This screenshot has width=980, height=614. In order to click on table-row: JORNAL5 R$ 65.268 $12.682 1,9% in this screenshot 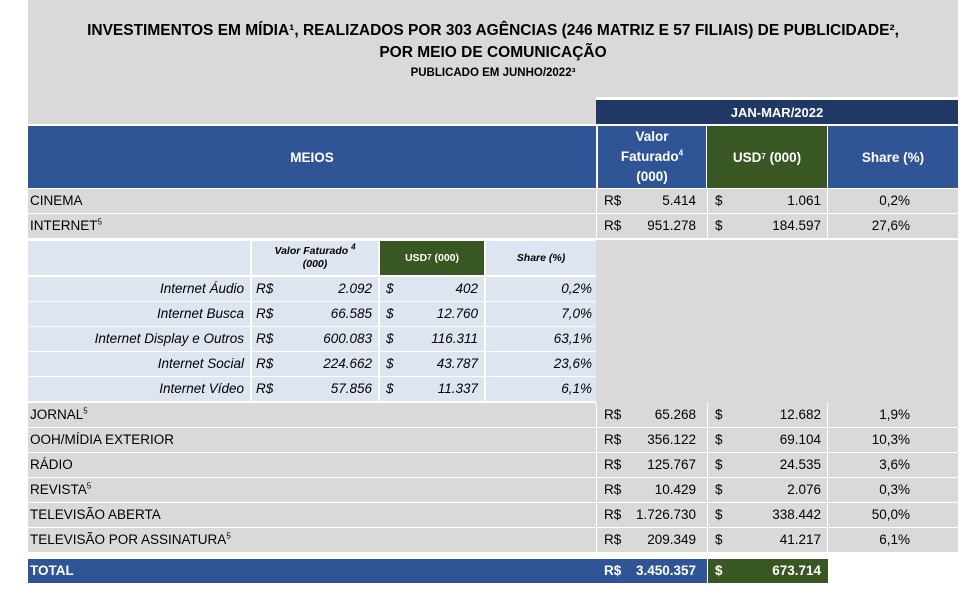, I will do `click(493, 415)`.